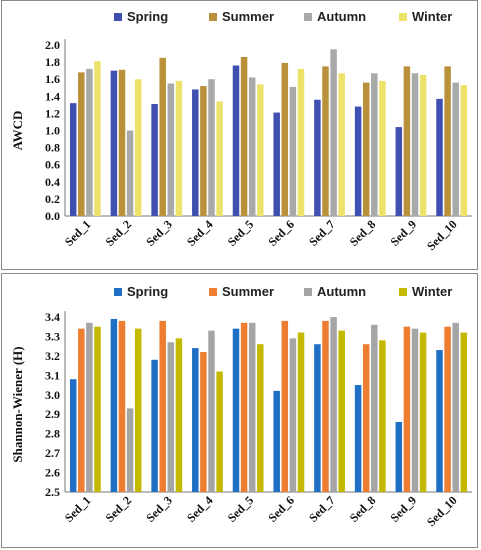 This screenshot has width=481, height=550. Describe the element at coordinates (52, 182) in the screenshot. I see `y-tick-label: 0.4` at that location.